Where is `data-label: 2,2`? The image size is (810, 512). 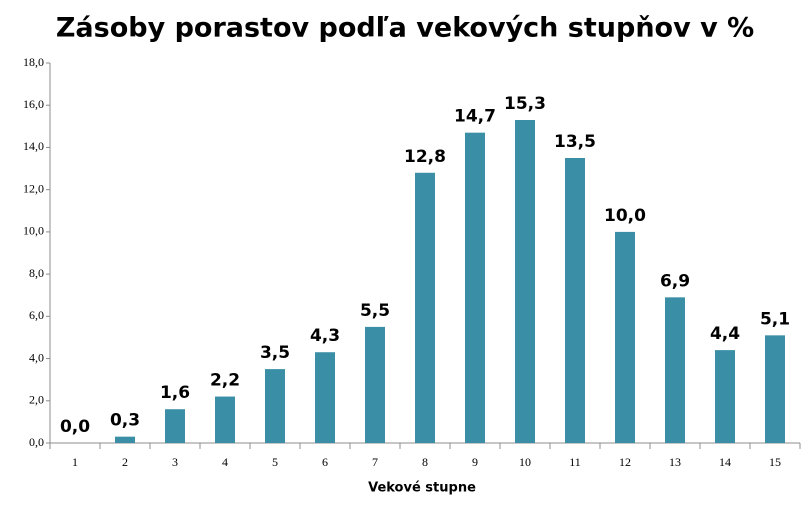 data-label: 2,2 is located at coordinates (225, 381).